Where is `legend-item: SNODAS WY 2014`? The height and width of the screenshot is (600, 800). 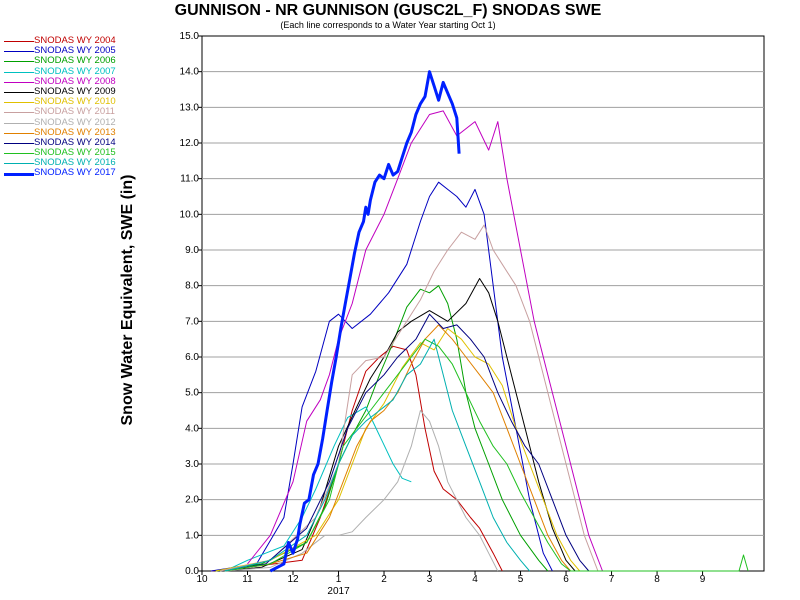 legend-item: SNODAS WY 2014 is located at coordinates (69, 142).